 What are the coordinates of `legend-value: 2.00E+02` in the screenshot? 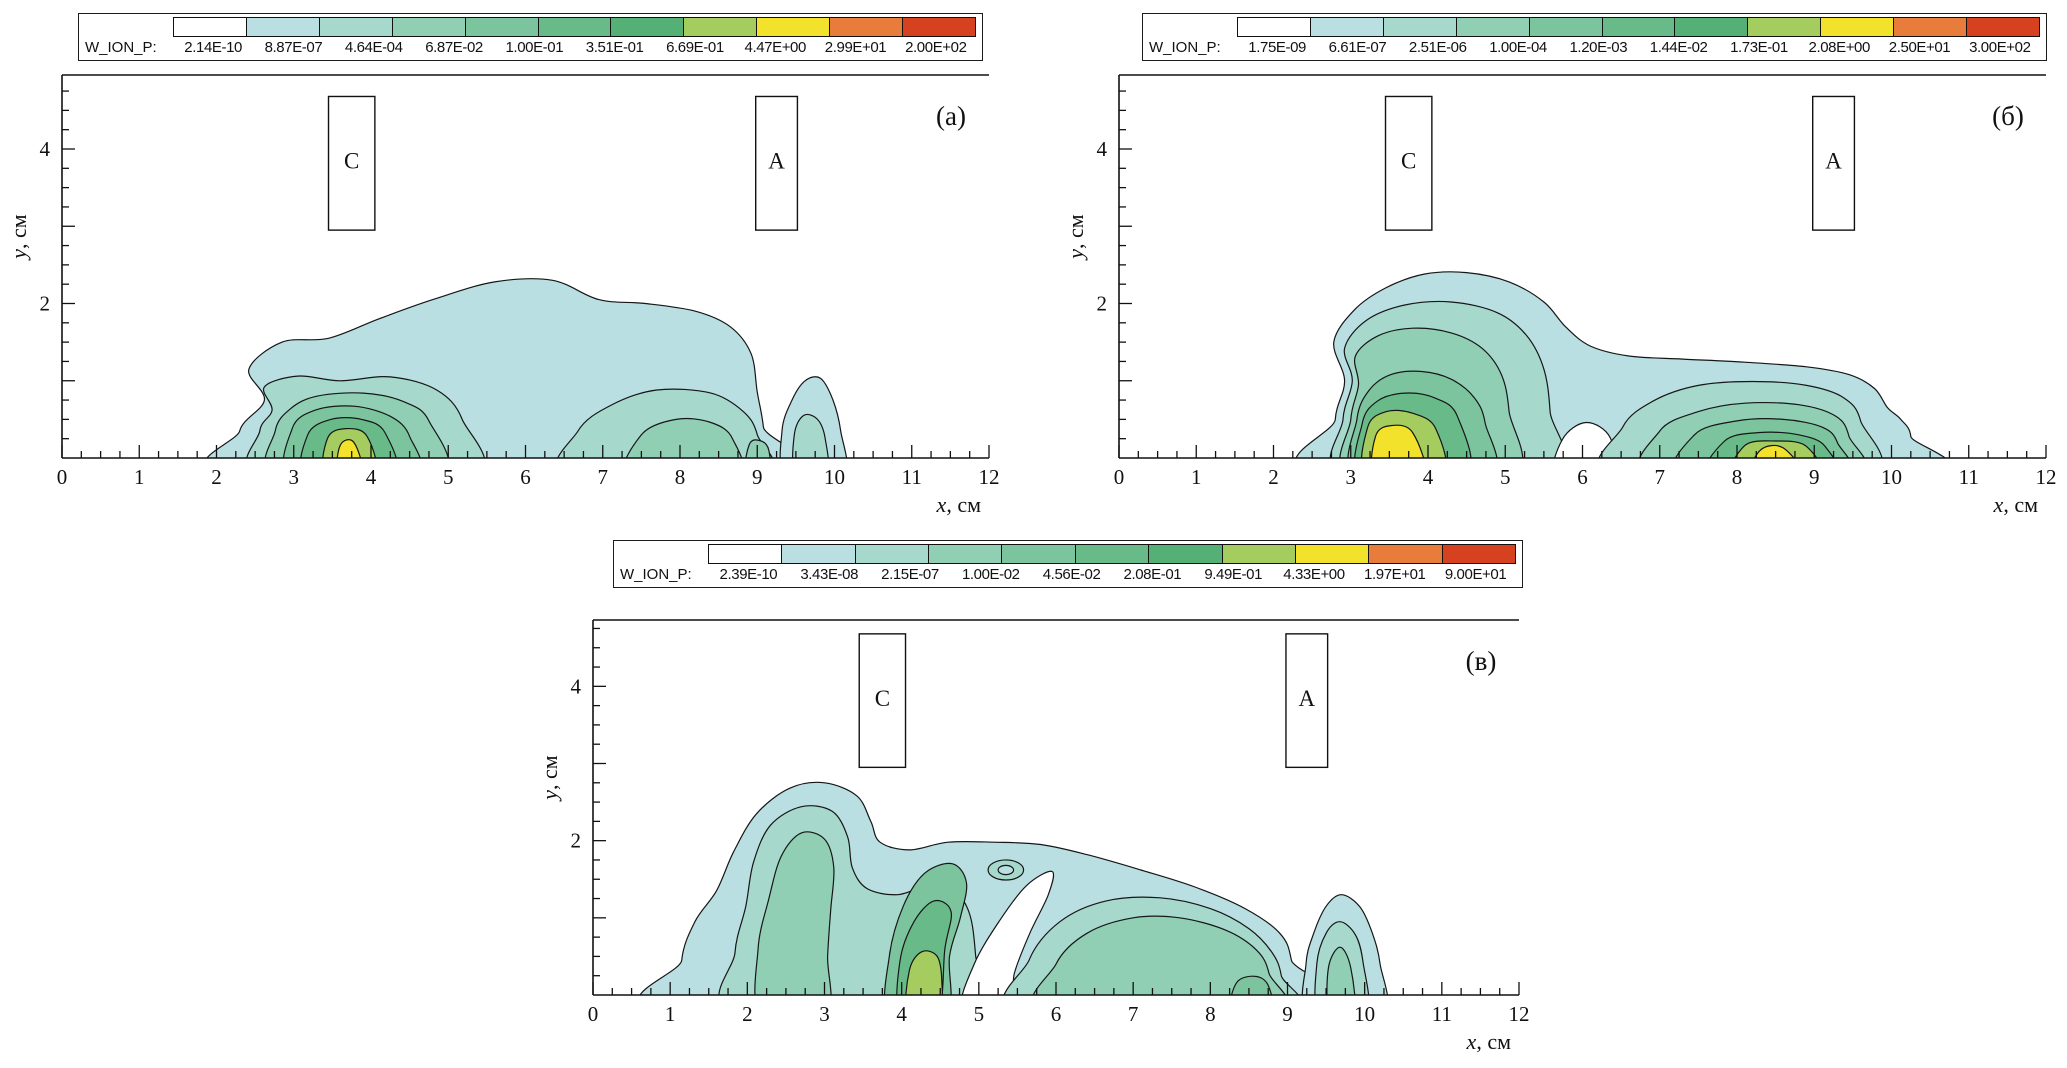 It's located at (936, 47).